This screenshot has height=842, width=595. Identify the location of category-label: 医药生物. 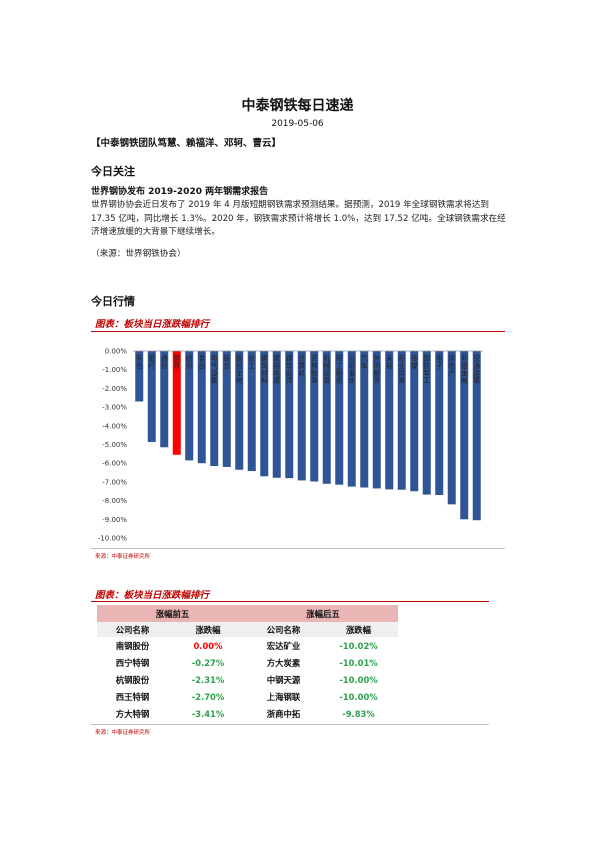
(239, 370).